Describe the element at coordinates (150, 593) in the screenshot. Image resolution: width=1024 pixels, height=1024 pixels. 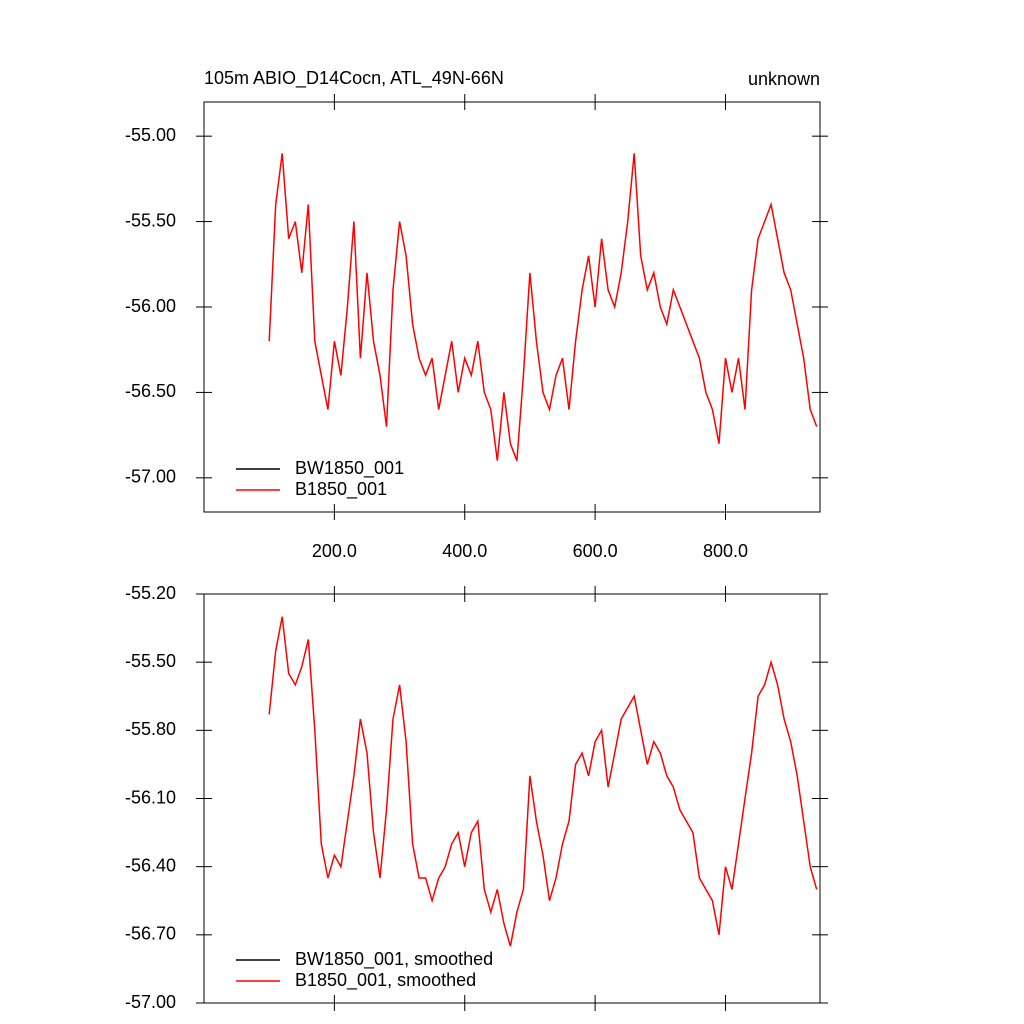
I see `y-tick-label: -55.20` at that location.